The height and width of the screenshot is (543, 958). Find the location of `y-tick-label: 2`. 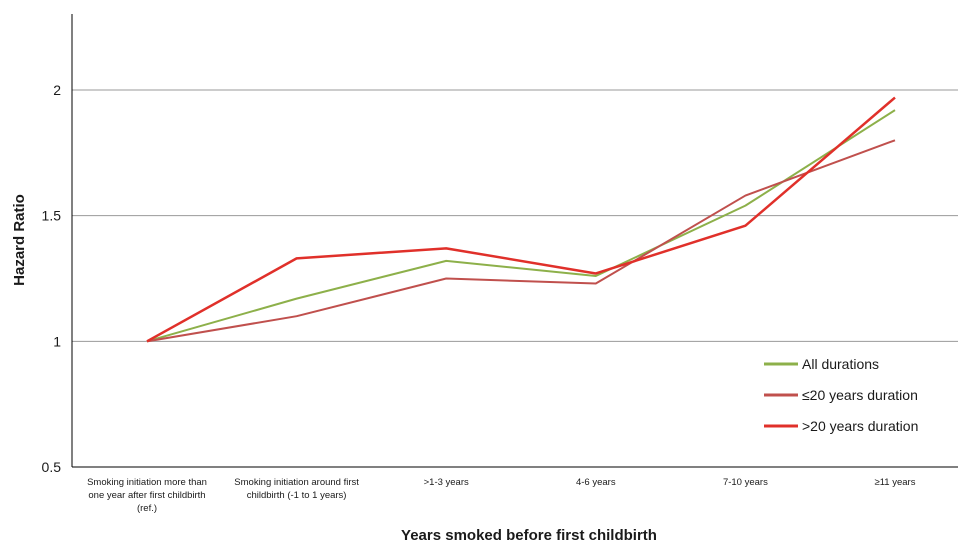

y-tick-label: 2 is located at coordinates (57, 90).